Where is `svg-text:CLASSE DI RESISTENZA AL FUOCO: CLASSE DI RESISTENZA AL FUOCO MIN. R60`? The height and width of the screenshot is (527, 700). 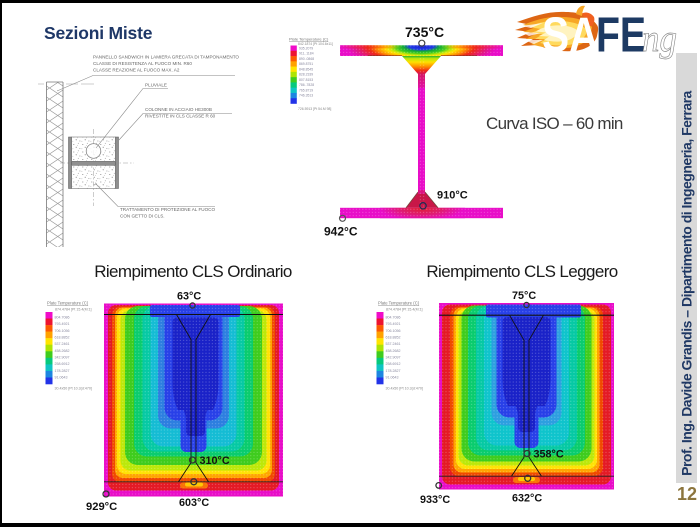
svg-text:CLASSE DI RESISTENZA AL FUOCO: CLASSE DI RESISTENZA AL FUOCO MIN. R60 is located at coordinates (142, 63).